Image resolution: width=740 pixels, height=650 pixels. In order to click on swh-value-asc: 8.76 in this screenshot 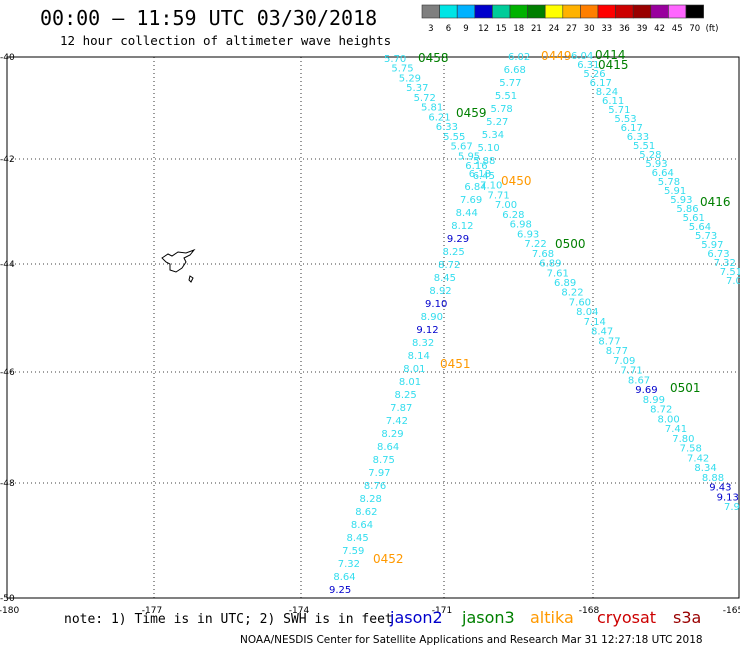, I will do `click(375, 486)`.